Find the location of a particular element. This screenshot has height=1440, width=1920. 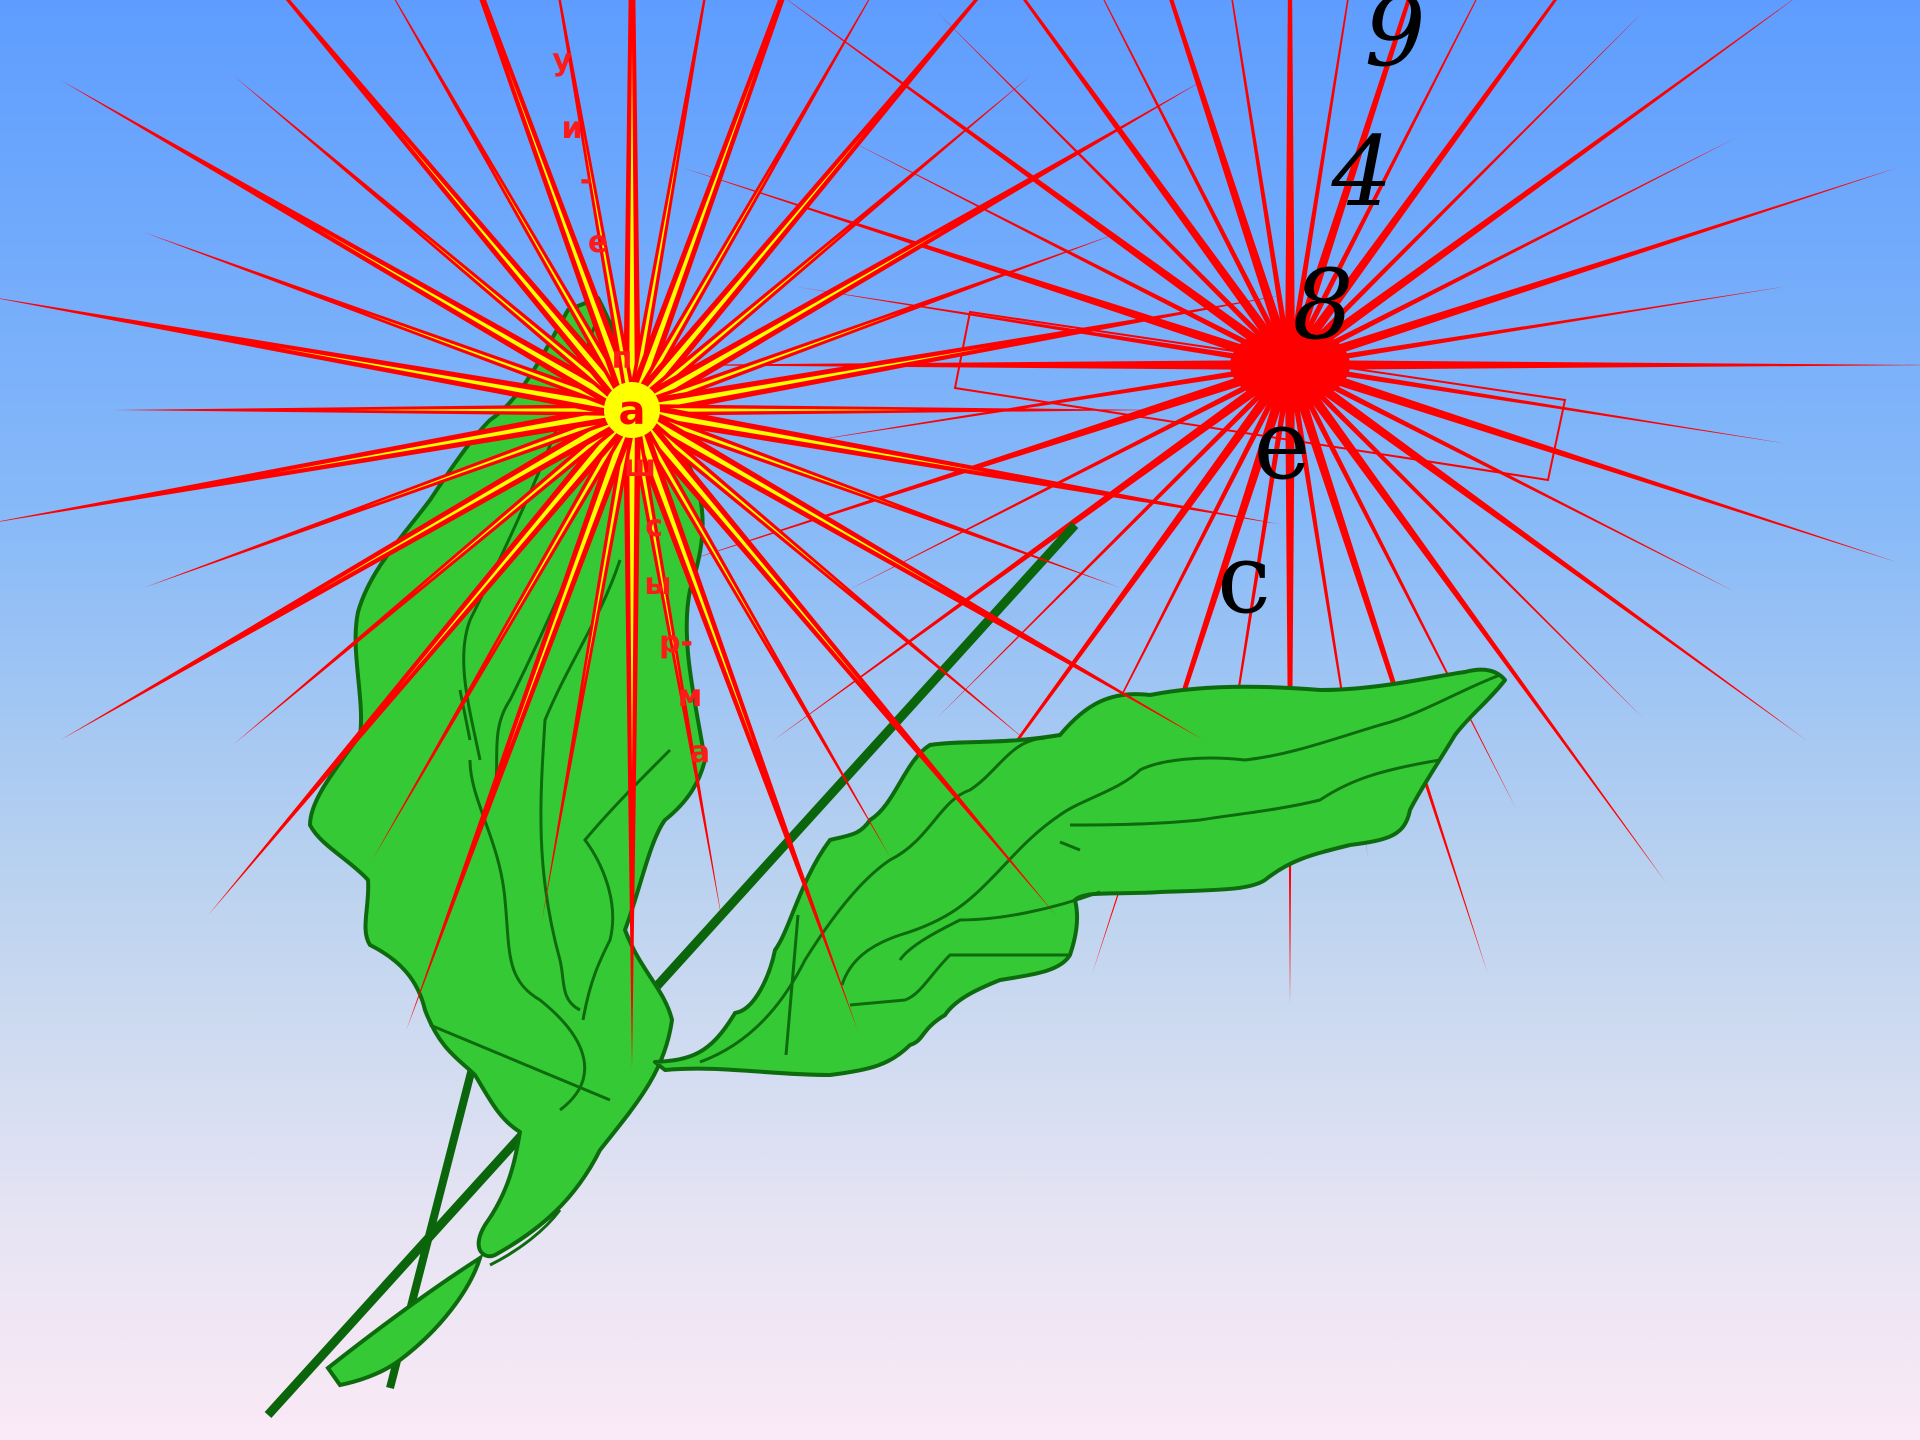

right-sun-core is located at coordinates (1290, 365).